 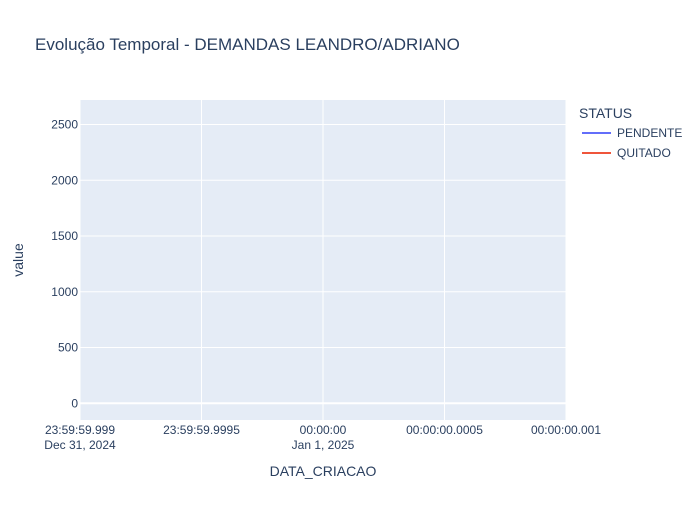 What do you see at coordinates (64, 292) in the screenshot?
I see `y-tick-label: 1000` at bounding box center [64, 292].